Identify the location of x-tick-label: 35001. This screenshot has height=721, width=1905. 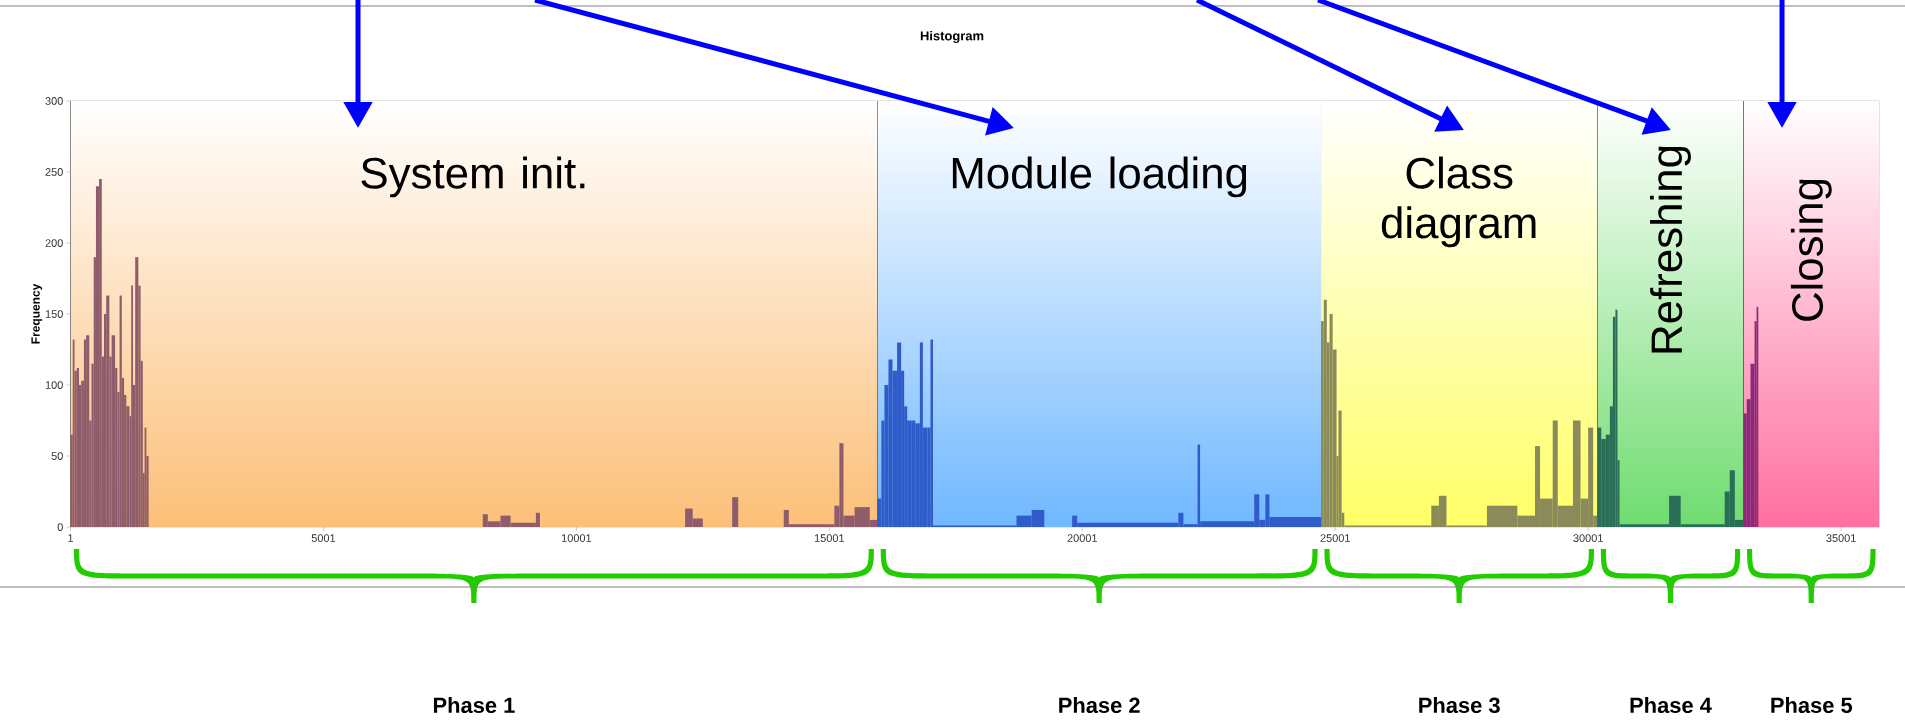
(1841, 538).